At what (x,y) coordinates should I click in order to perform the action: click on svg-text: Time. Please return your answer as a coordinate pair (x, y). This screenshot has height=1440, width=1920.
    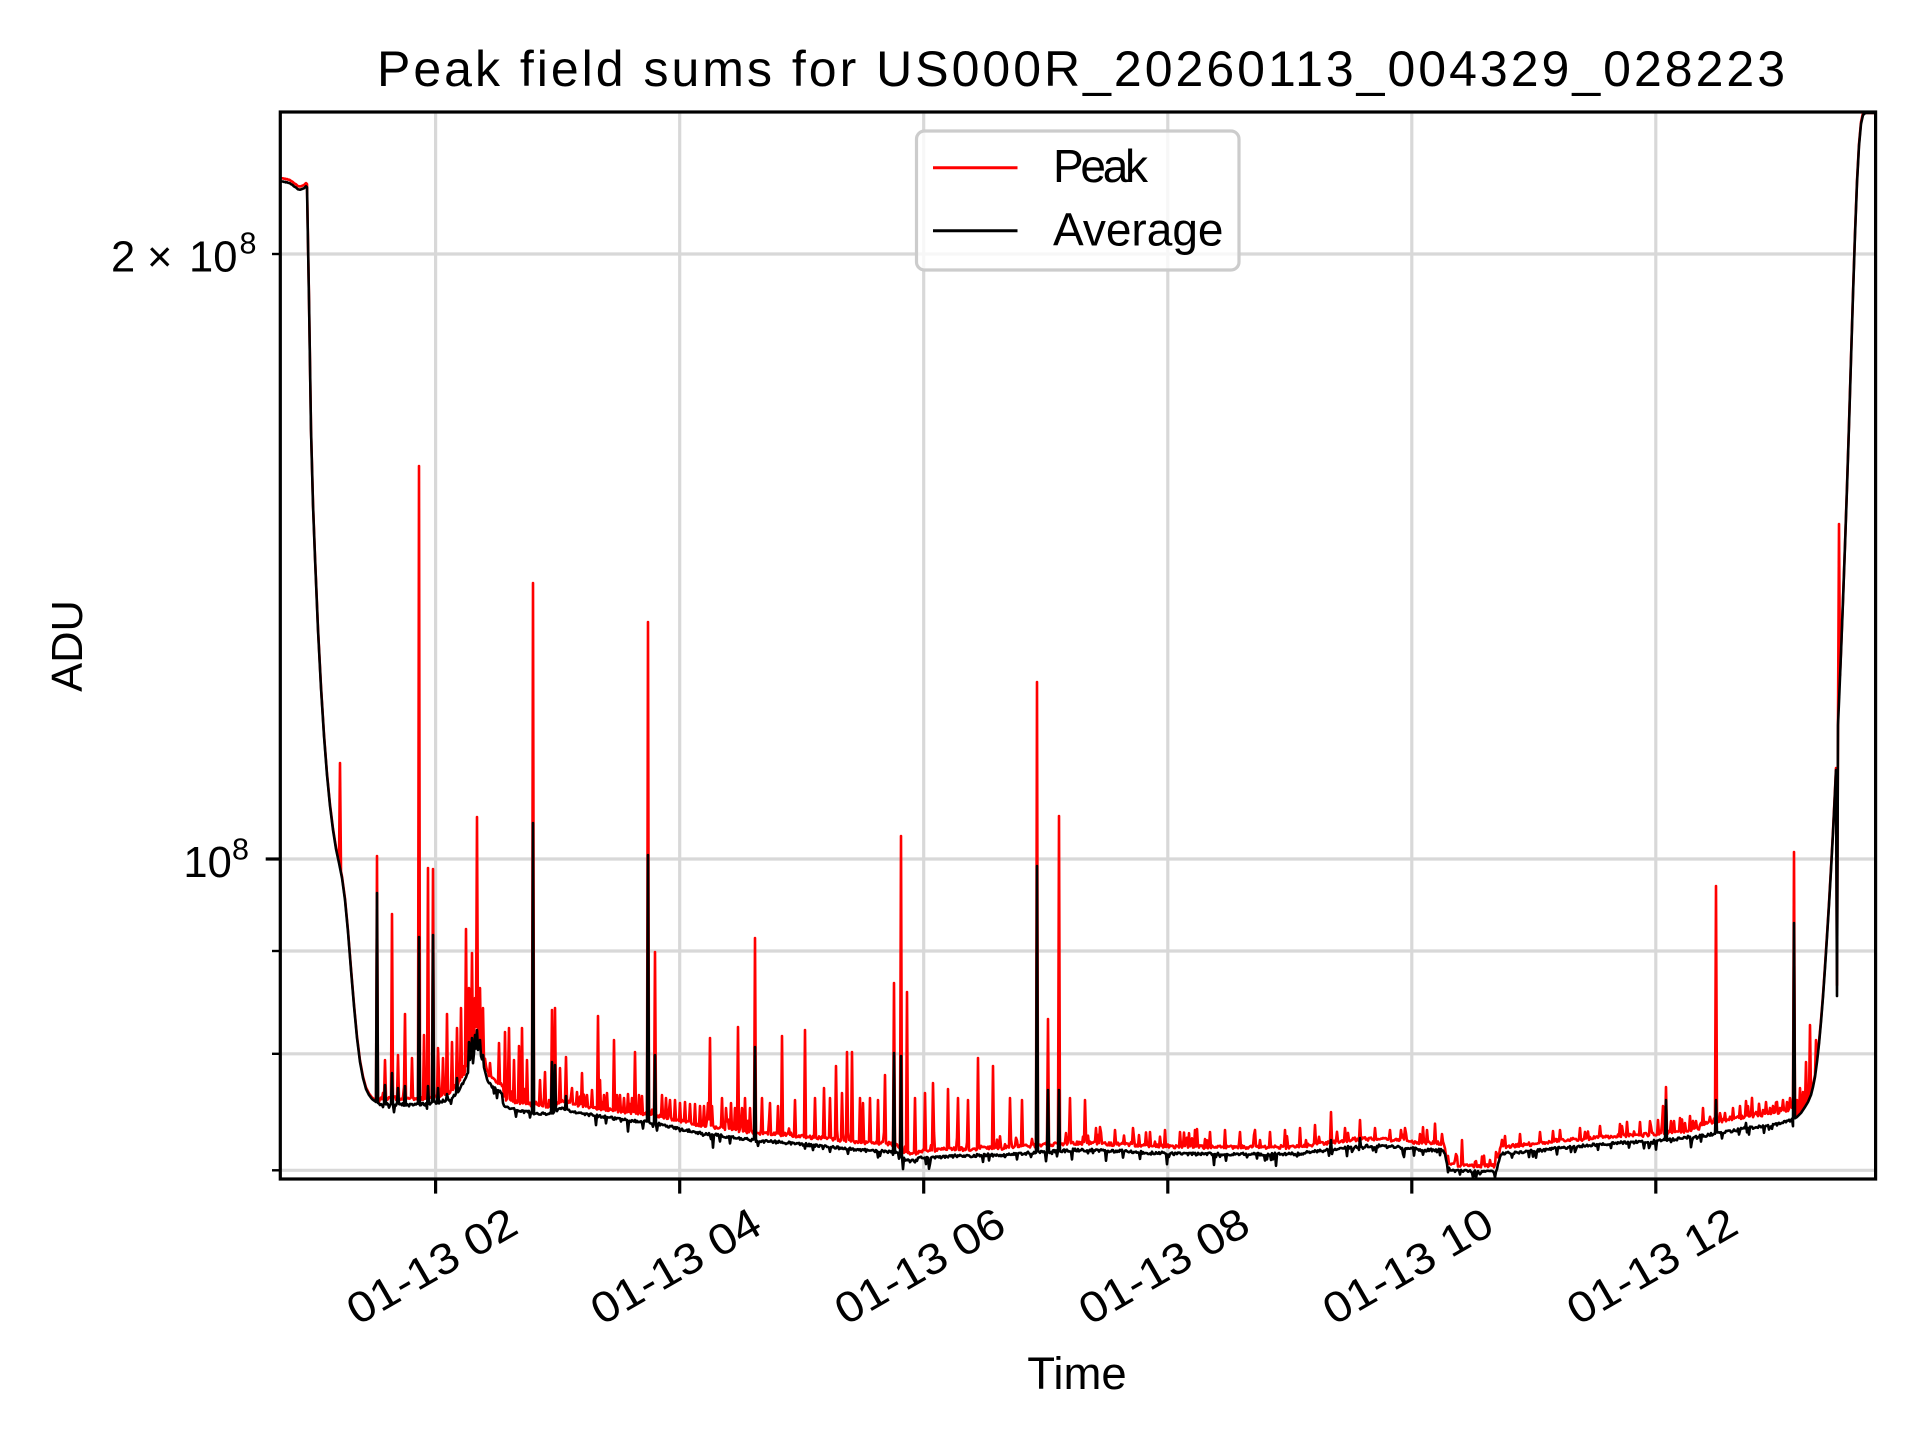
    Looking at the image, I should click on (1076, 1373).